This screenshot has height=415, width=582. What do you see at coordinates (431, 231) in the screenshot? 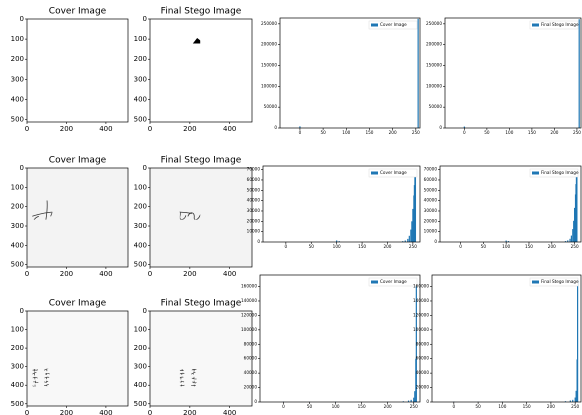
I see `y-tick-label: 10000` at bounding box center [431, 231].